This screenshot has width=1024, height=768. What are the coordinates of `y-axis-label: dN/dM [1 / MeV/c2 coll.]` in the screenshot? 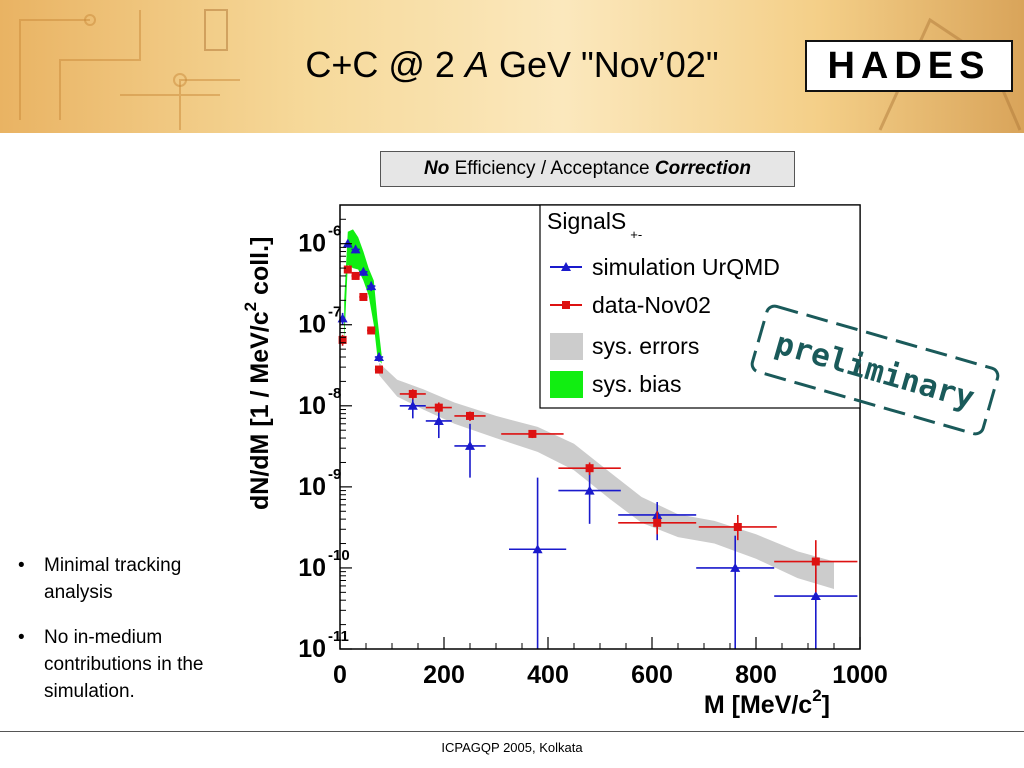 It's located at (257, 373).